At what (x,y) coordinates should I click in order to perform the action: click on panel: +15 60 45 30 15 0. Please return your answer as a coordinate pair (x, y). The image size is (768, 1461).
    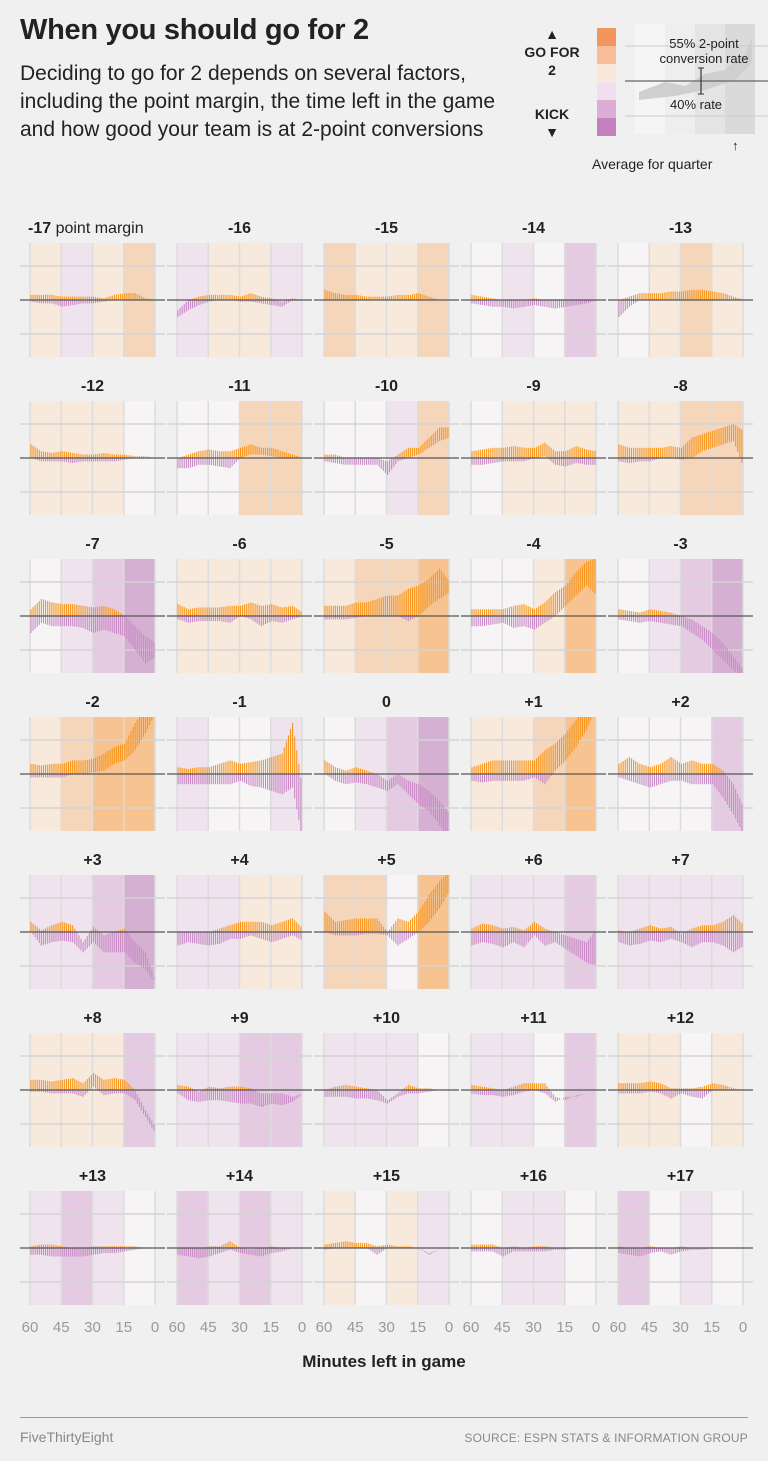
    Looking at the image, I should click on (386, 1252).